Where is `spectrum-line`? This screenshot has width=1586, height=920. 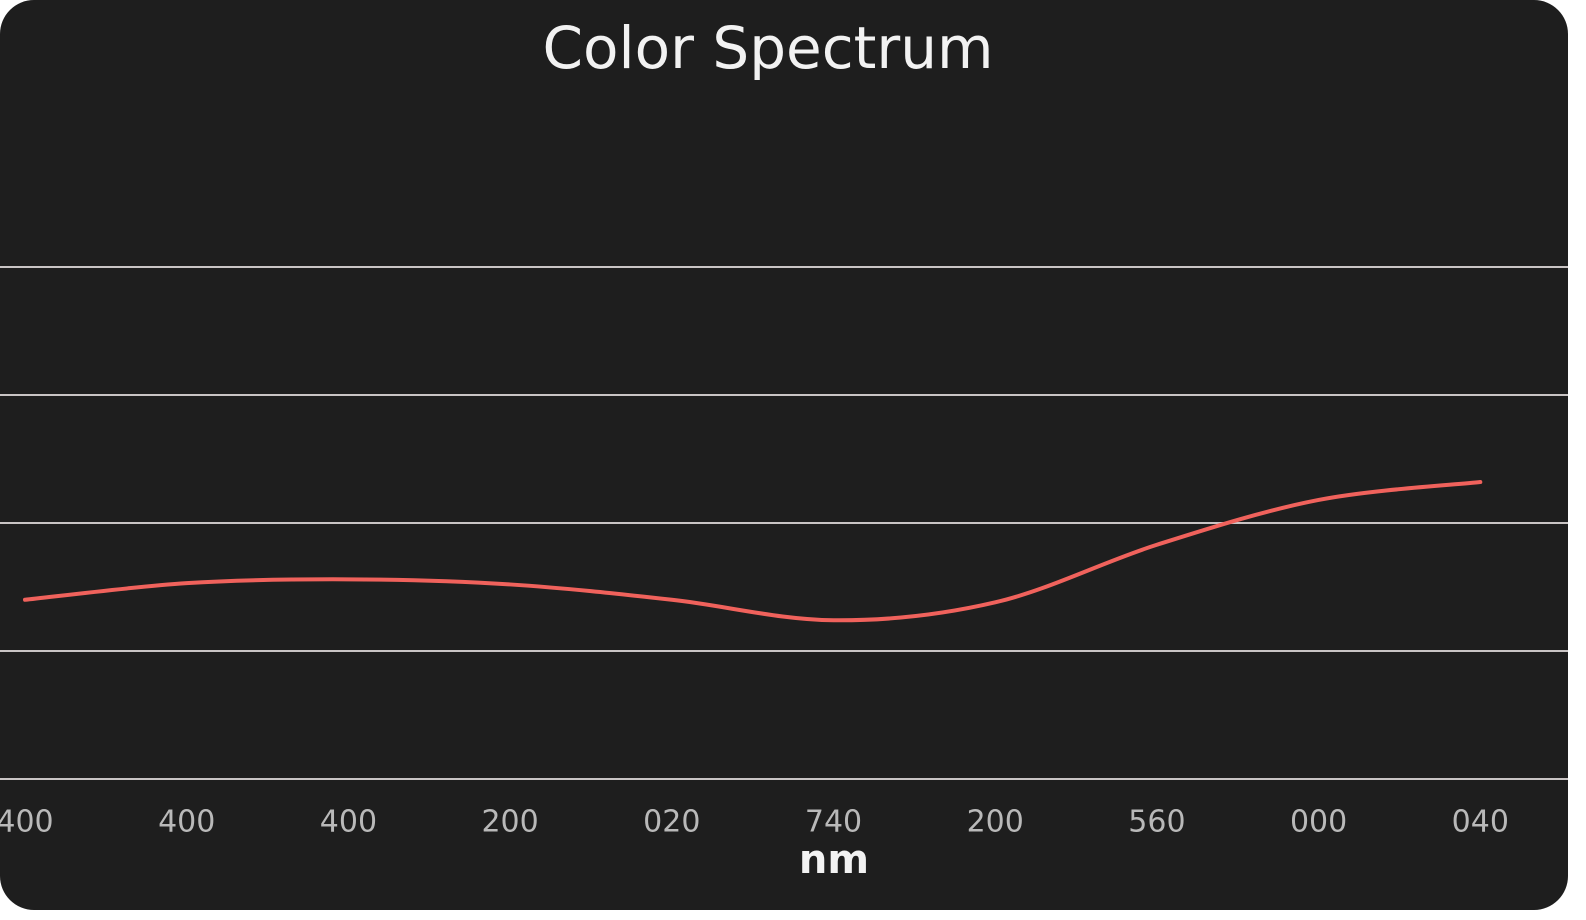 spectrum-line is located at coordinates (753, 551).